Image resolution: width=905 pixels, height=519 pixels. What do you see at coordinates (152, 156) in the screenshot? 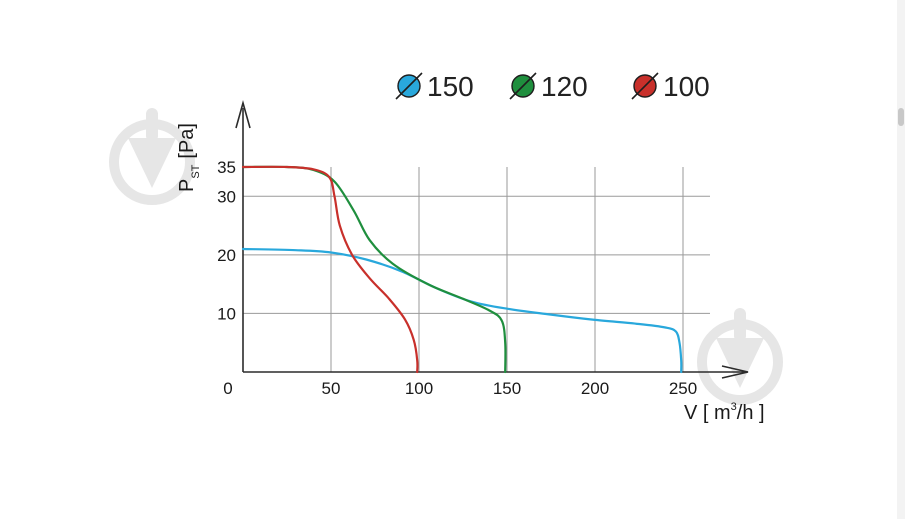
I see `watermark-logo-left` at bounding box center [152, 156].